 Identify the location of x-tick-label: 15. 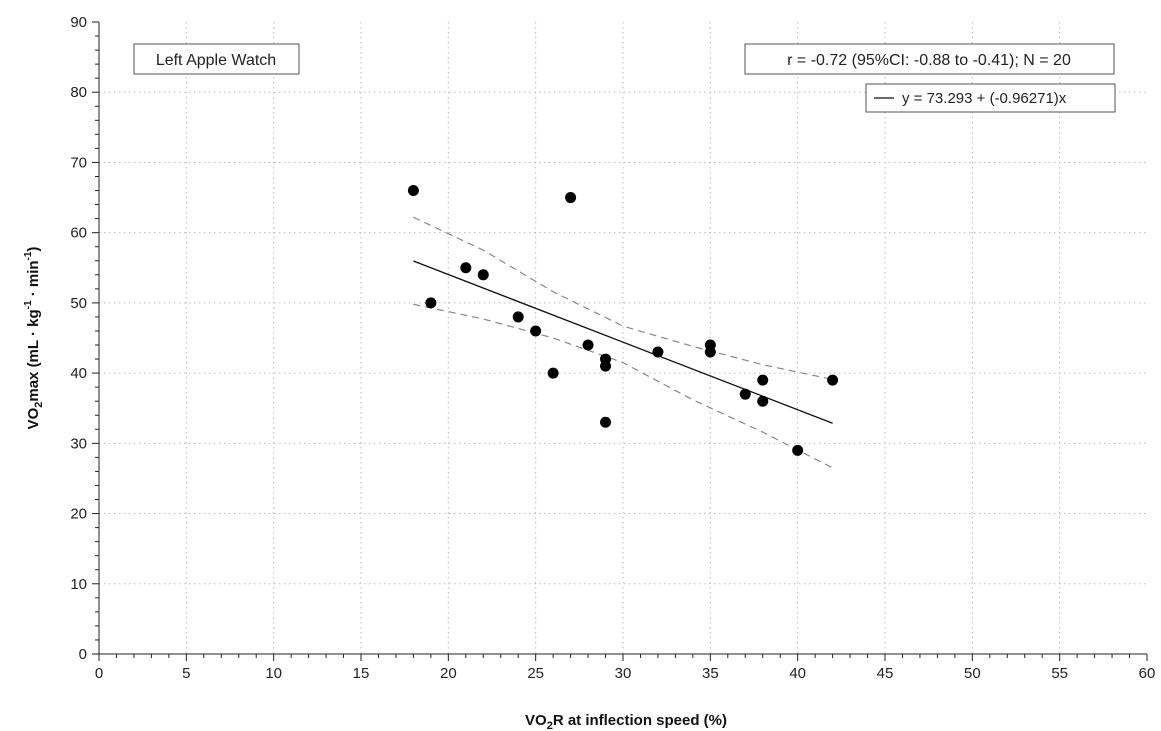
(361, 673).